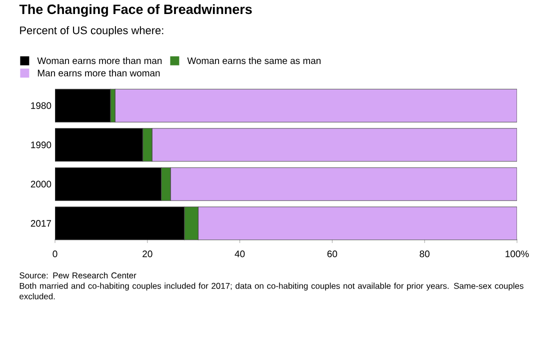 The image size is (553, 339). Describe the element at coordinates (99, 60) in the screenshot. I see `legend-label: Woman earns more than man` at that location.